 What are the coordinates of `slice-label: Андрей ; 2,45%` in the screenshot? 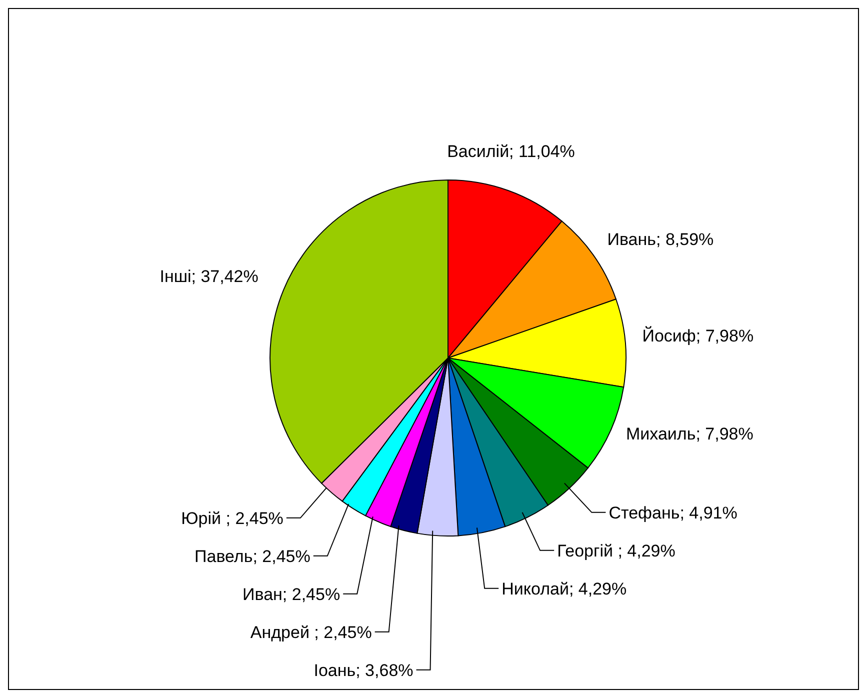 It's located at (311, 632).